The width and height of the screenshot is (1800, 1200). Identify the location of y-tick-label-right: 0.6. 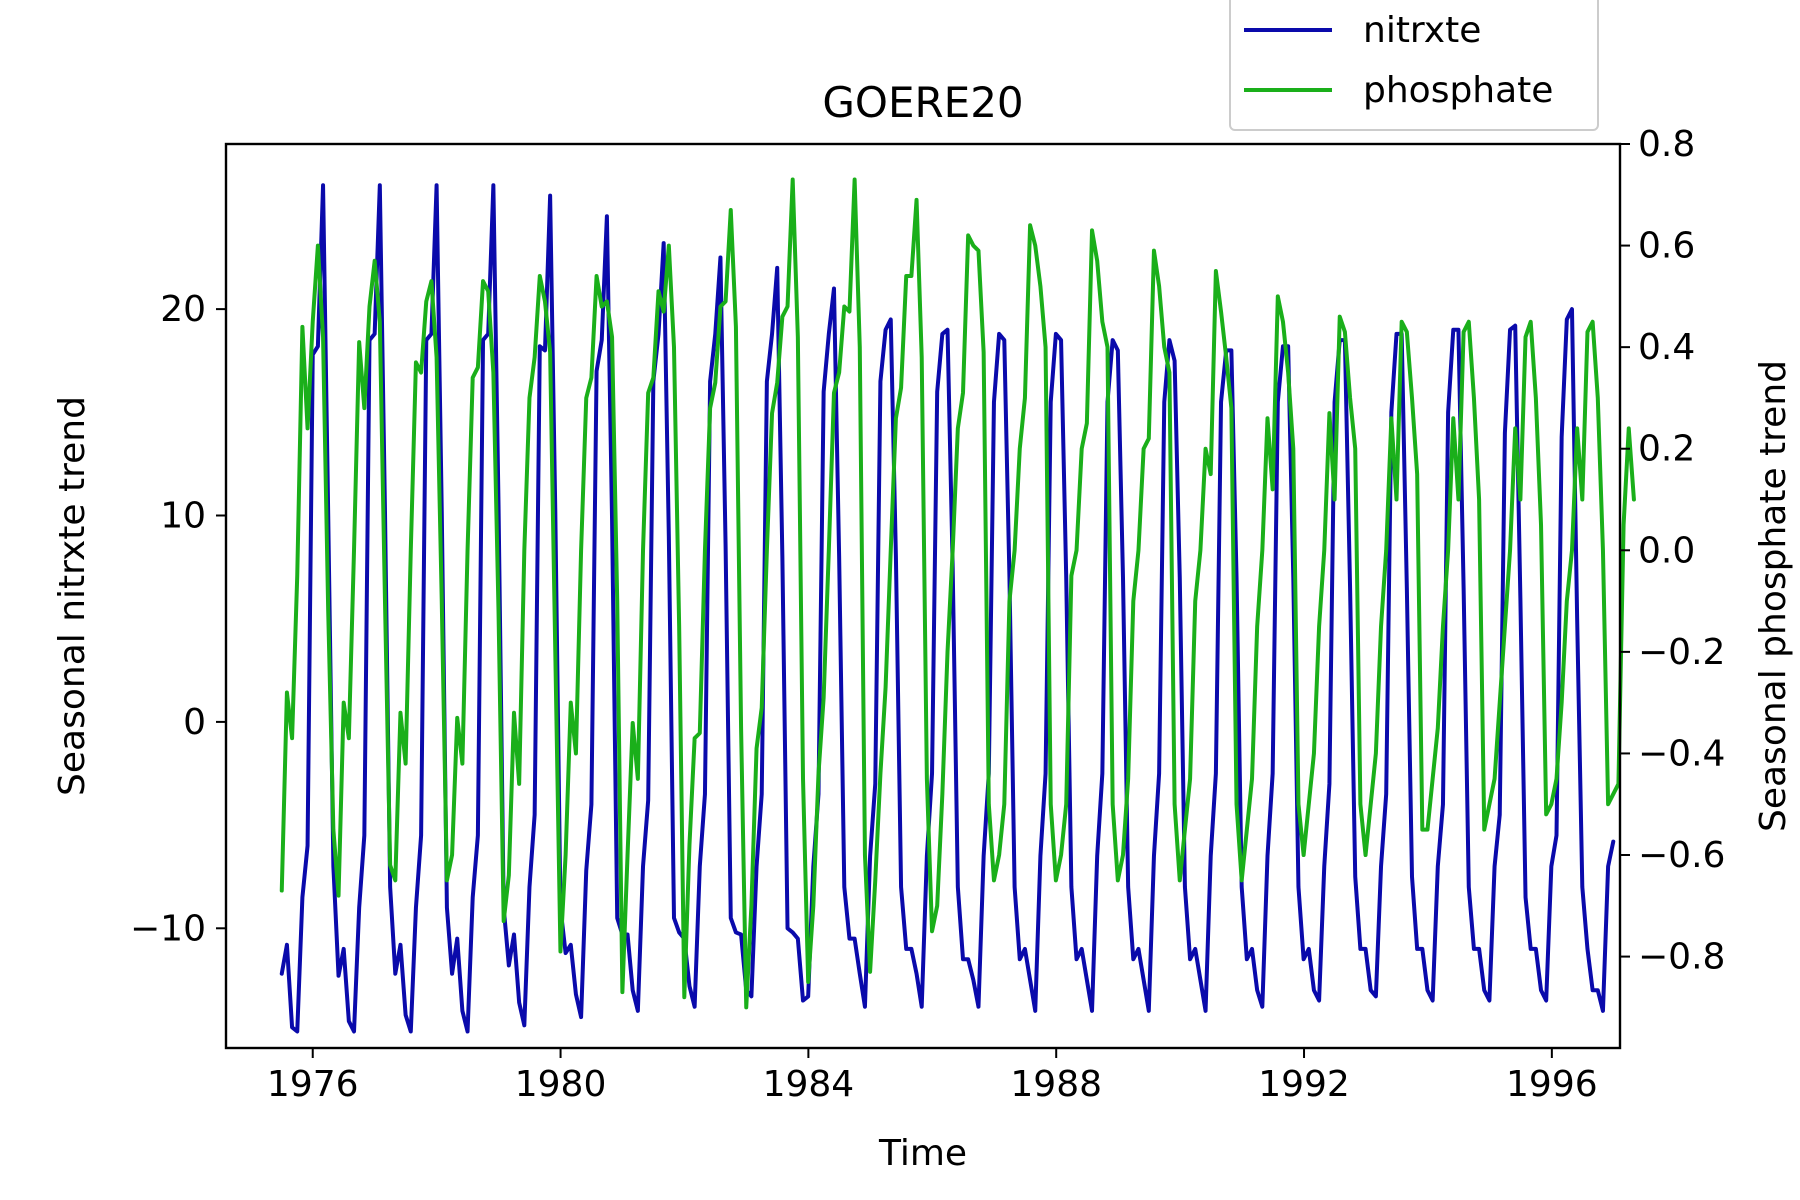
(1666, 246).